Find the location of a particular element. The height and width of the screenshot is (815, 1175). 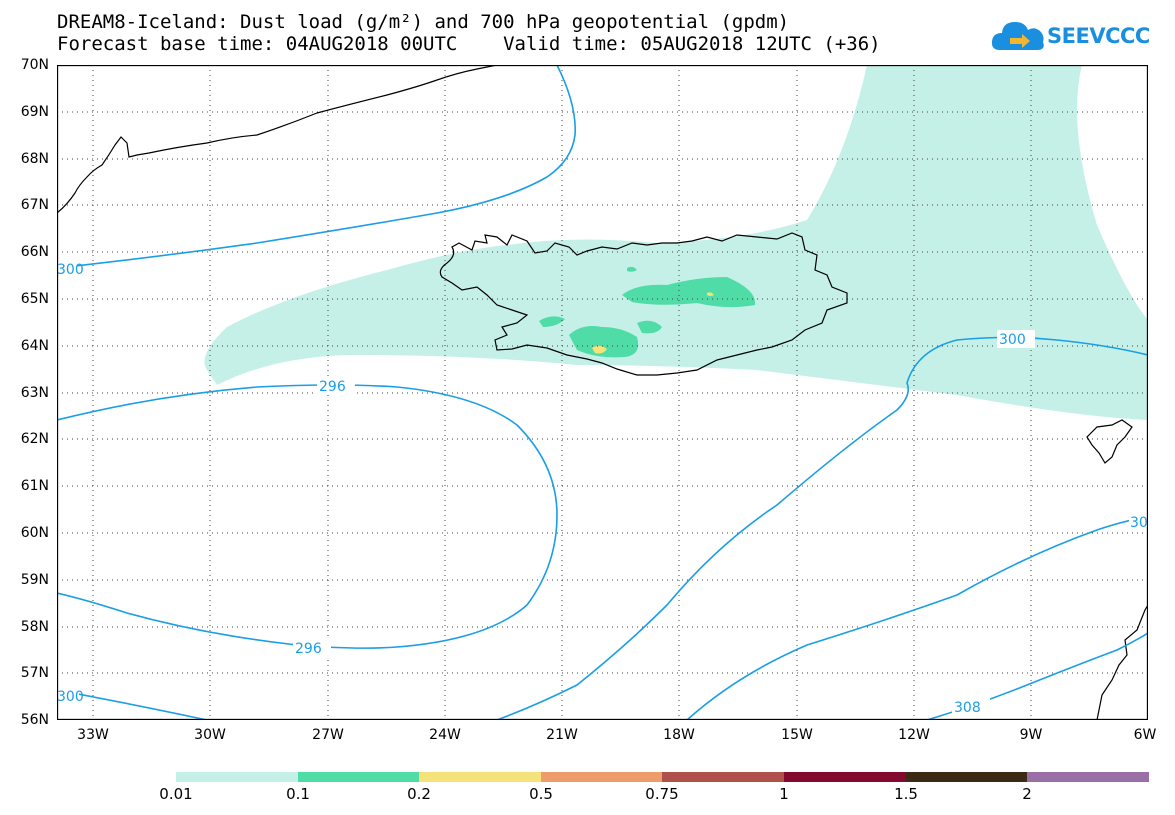

lat-label: 58N is located at coordinates (34, 627).